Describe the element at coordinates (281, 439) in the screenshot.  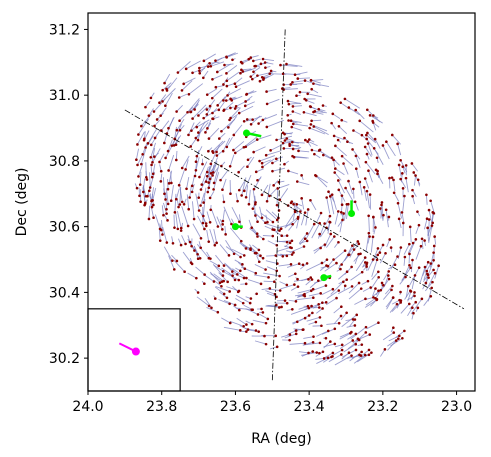
I see `x-axis-label: RA (deg)` at that location.